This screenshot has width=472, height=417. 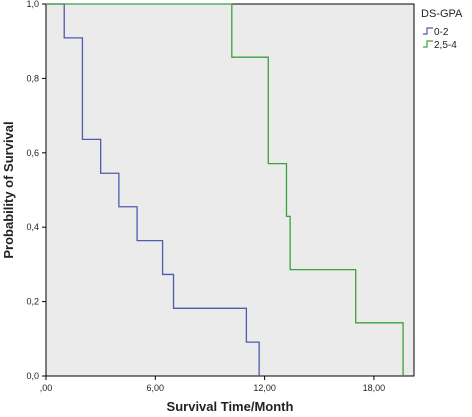 What do you see at coordinates (156, 388) in the screenshot?
I see `x-tick-label: 6,00` at bounding box center [156, 388].